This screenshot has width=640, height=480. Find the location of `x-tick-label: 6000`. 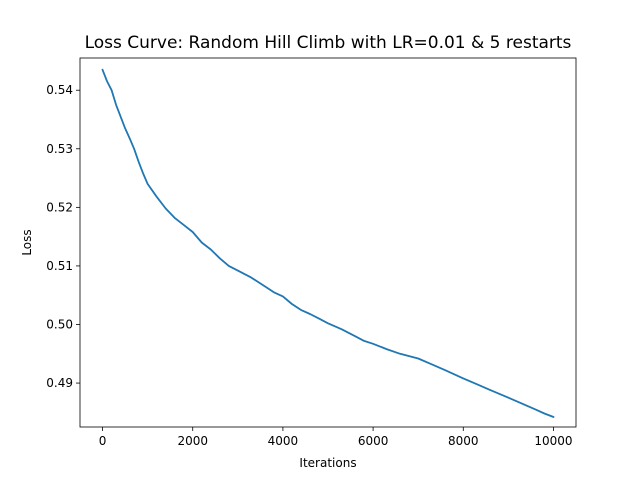

x-tick-label: 6000 is located at coordinates (373, 441).